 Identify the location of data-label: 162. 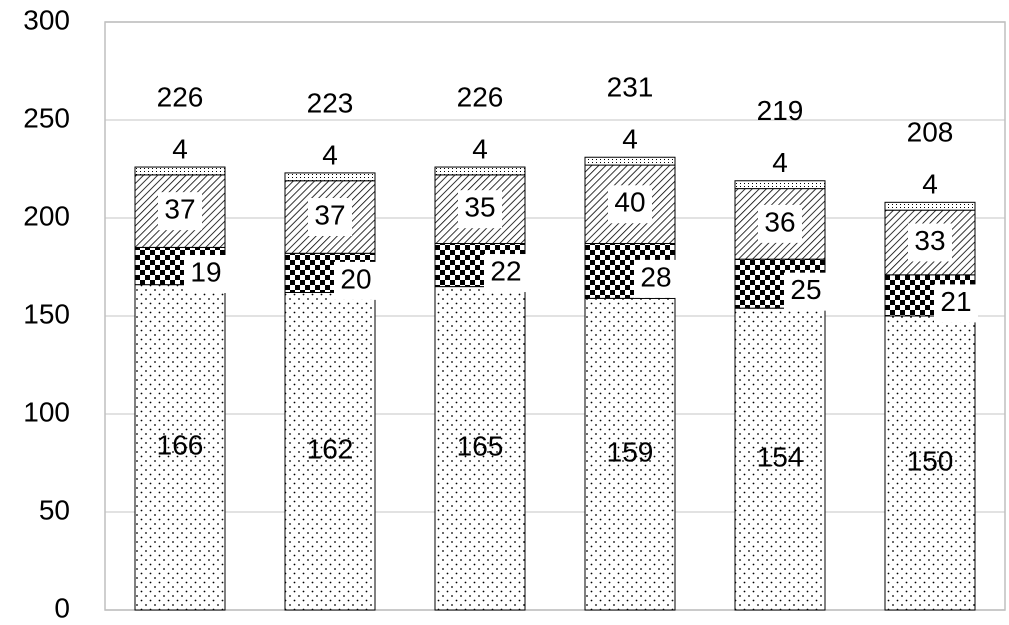
(330, 449).